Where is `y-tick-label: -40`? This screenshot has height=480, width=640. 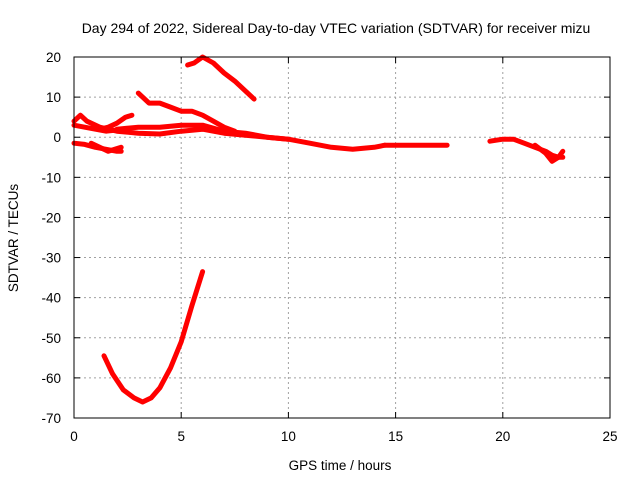
y-tick-label: -40 is located at coordinates (51, 298).